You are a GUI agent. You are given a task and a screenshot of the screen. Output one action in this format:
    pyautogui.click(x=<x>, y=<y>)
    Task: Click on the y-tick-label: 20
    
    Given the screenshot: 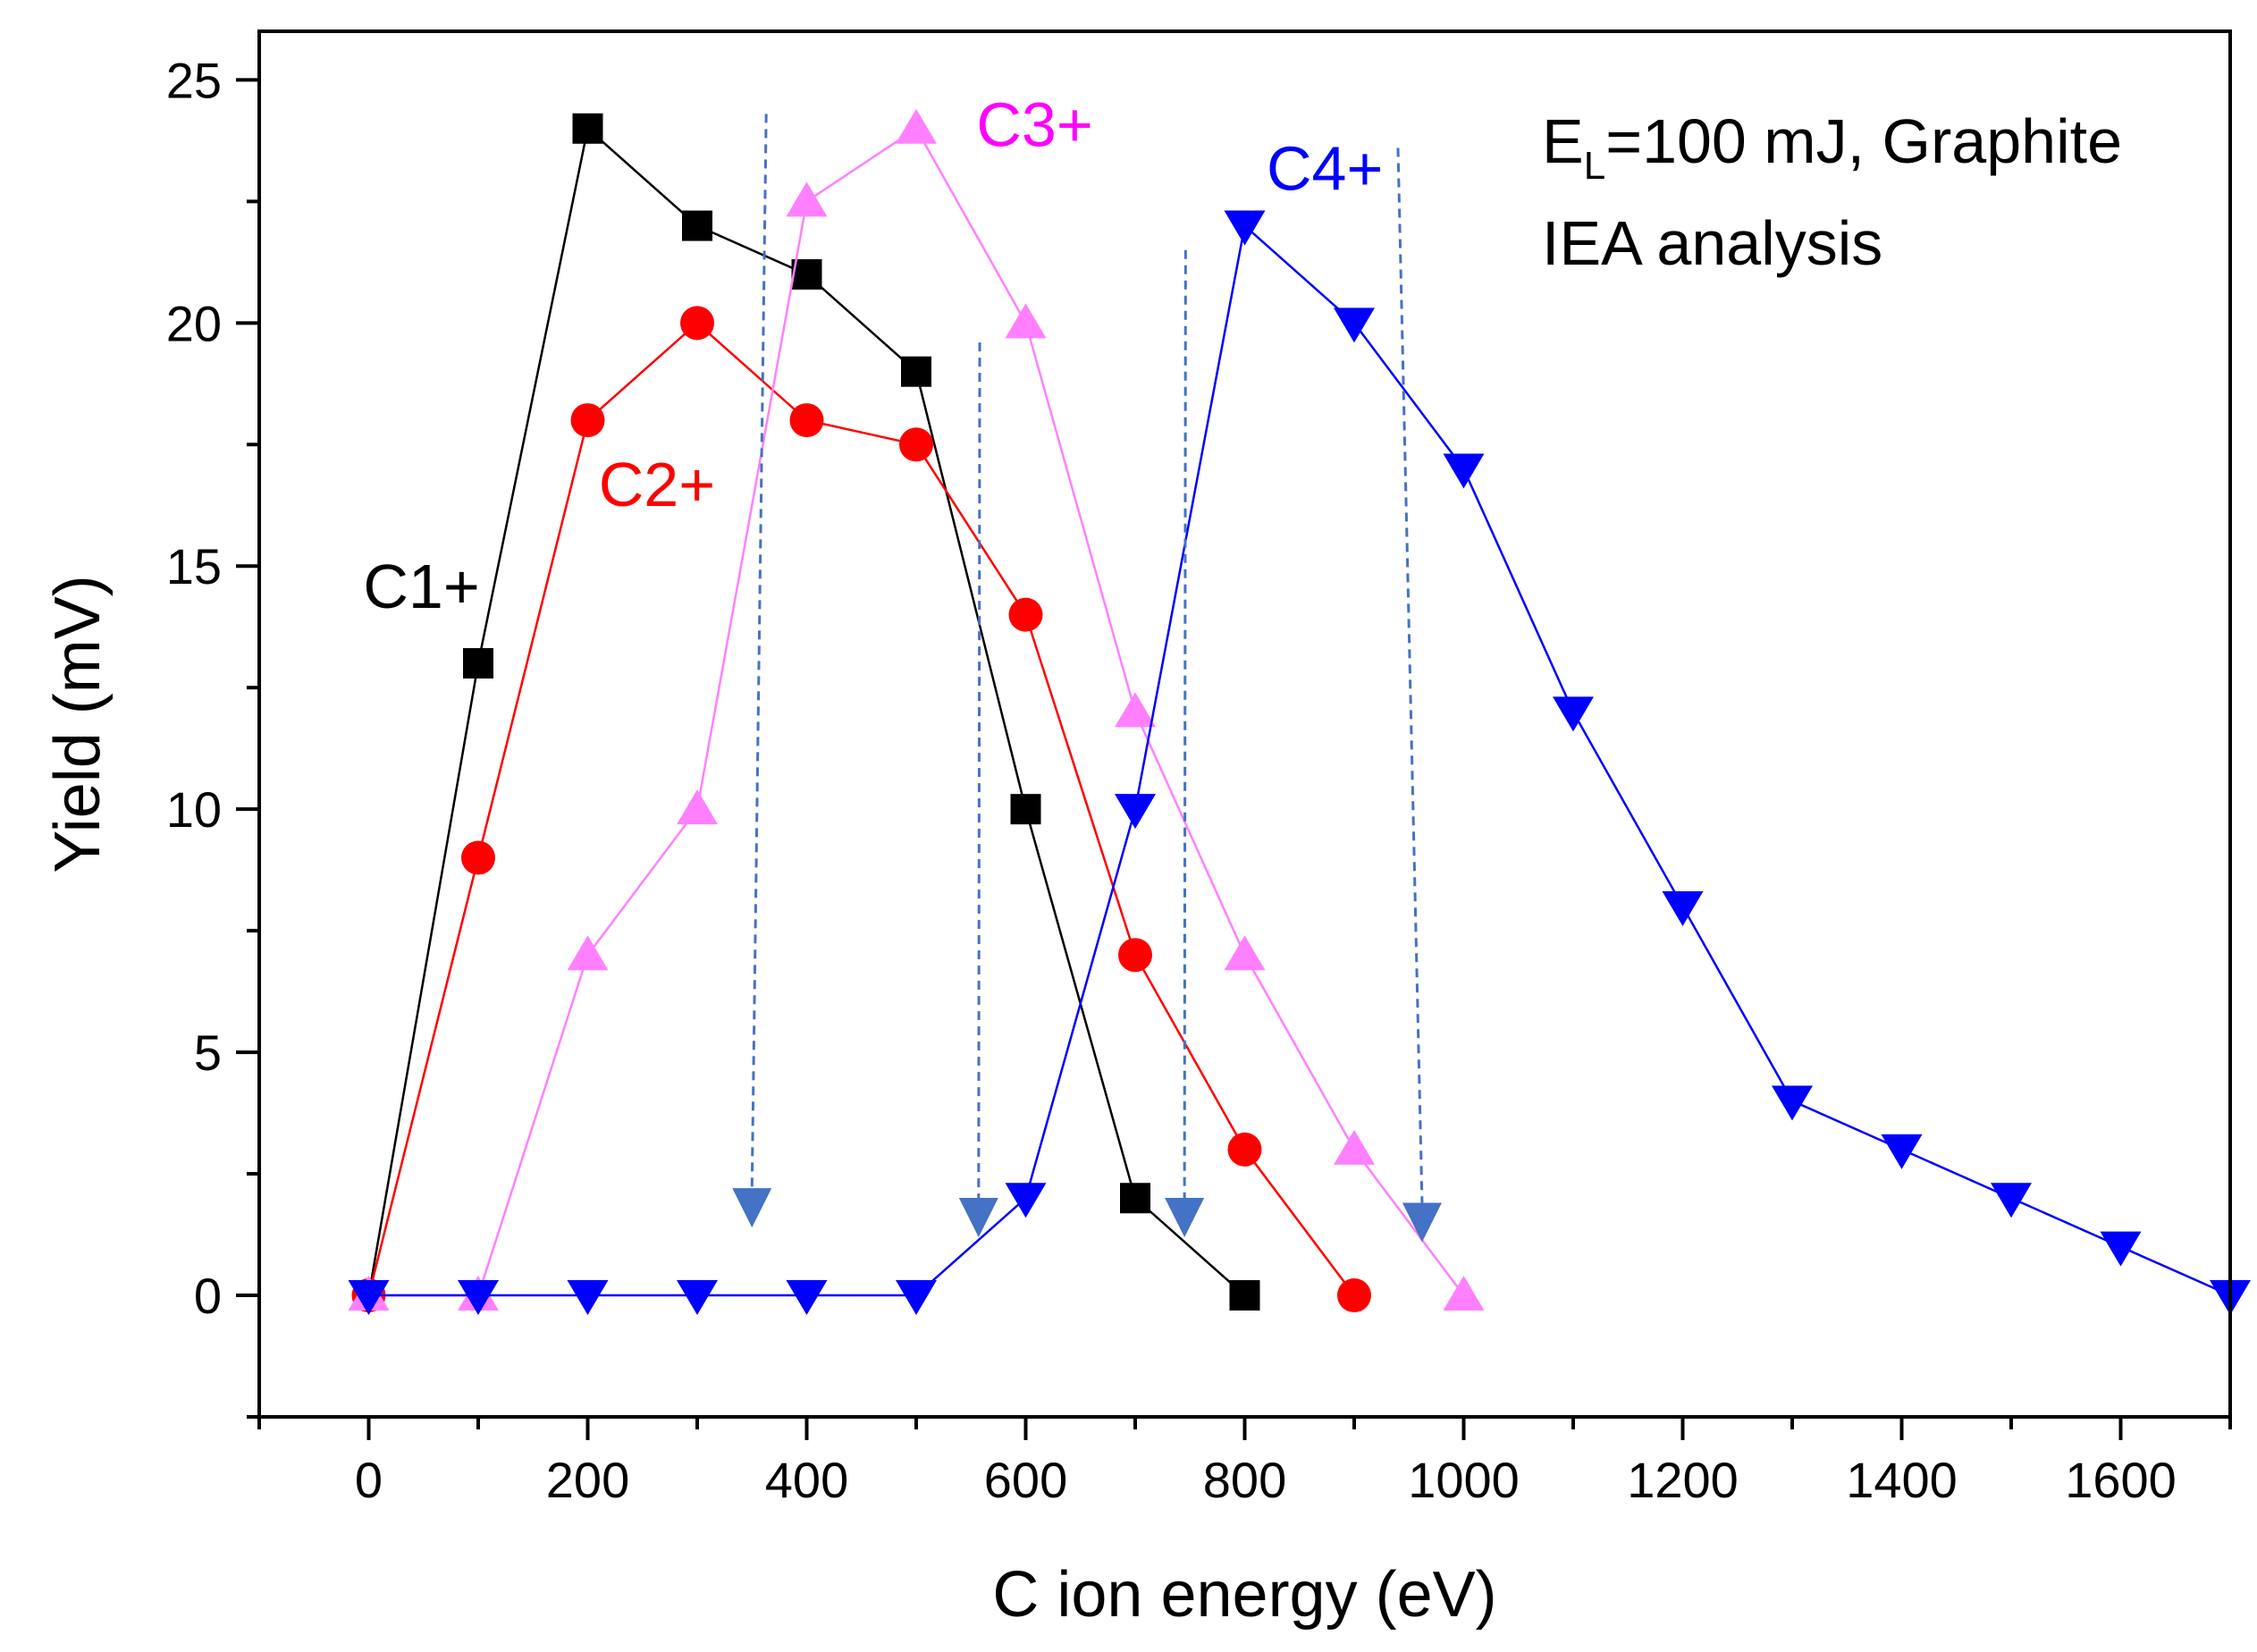 What is the action you would take?
    pyautogui.click(x=194, y=323)
    